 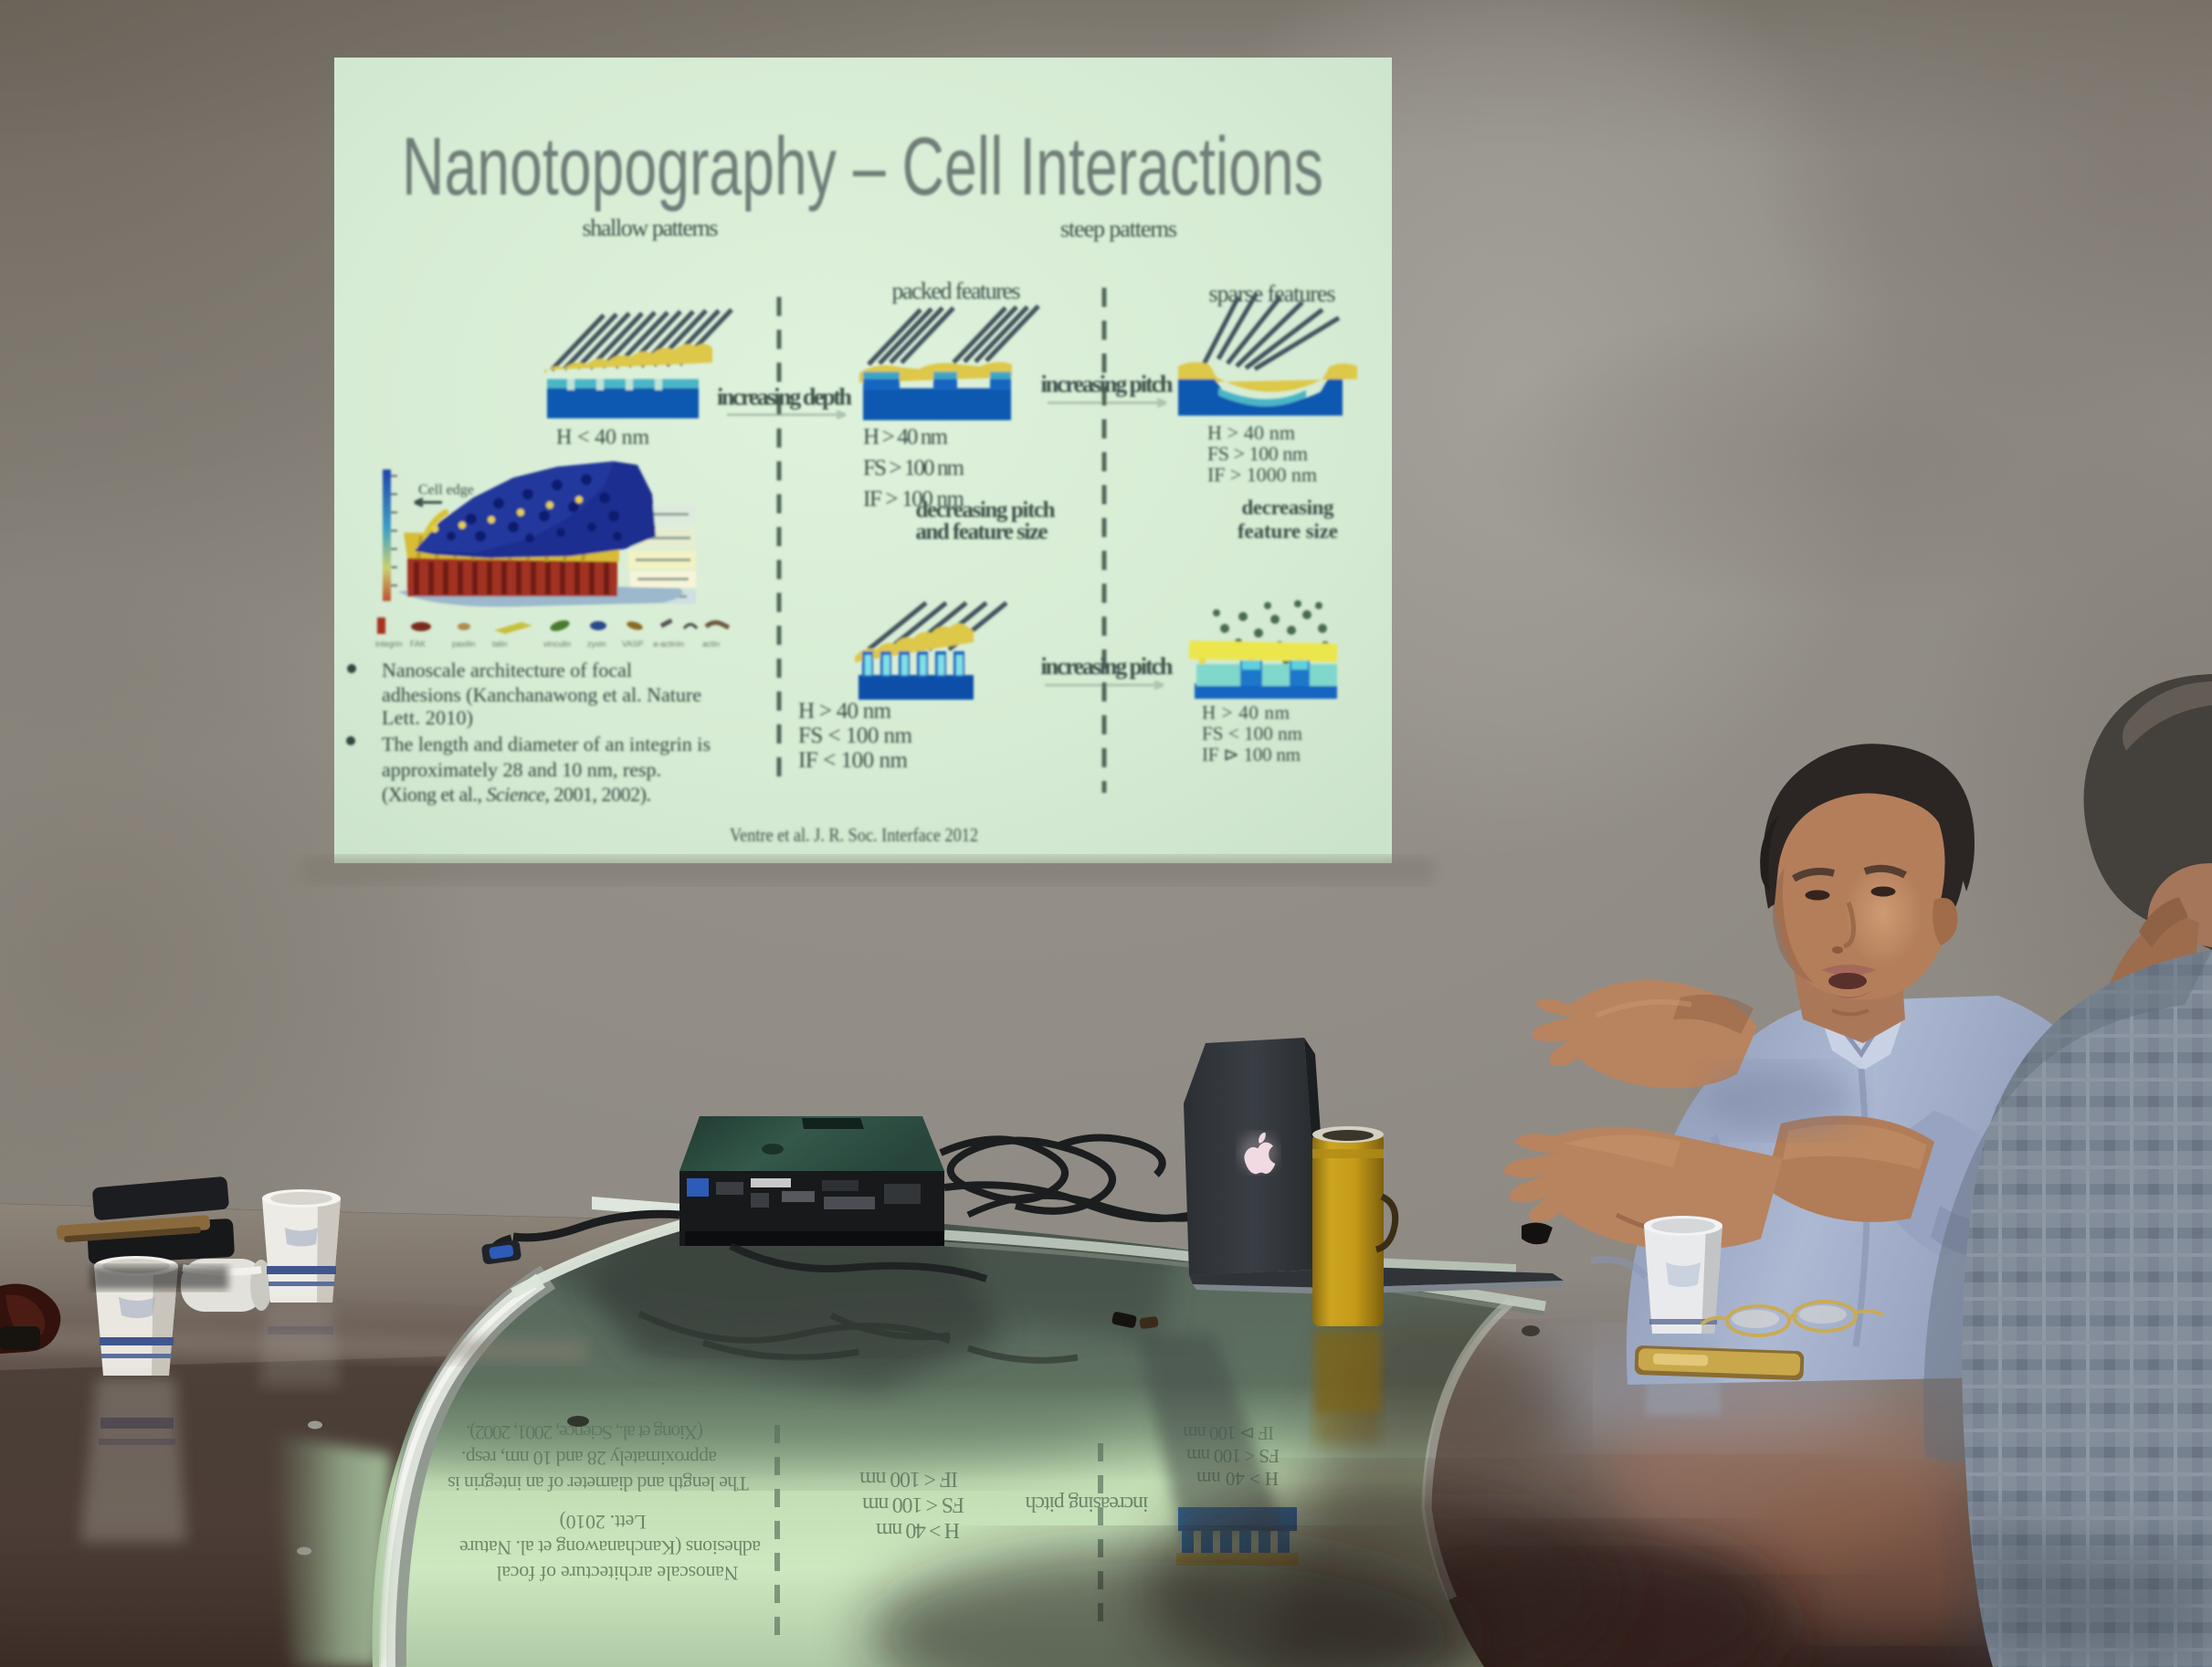 I want to click on svg-text: shallow patterns, so click(x=651, y=228).